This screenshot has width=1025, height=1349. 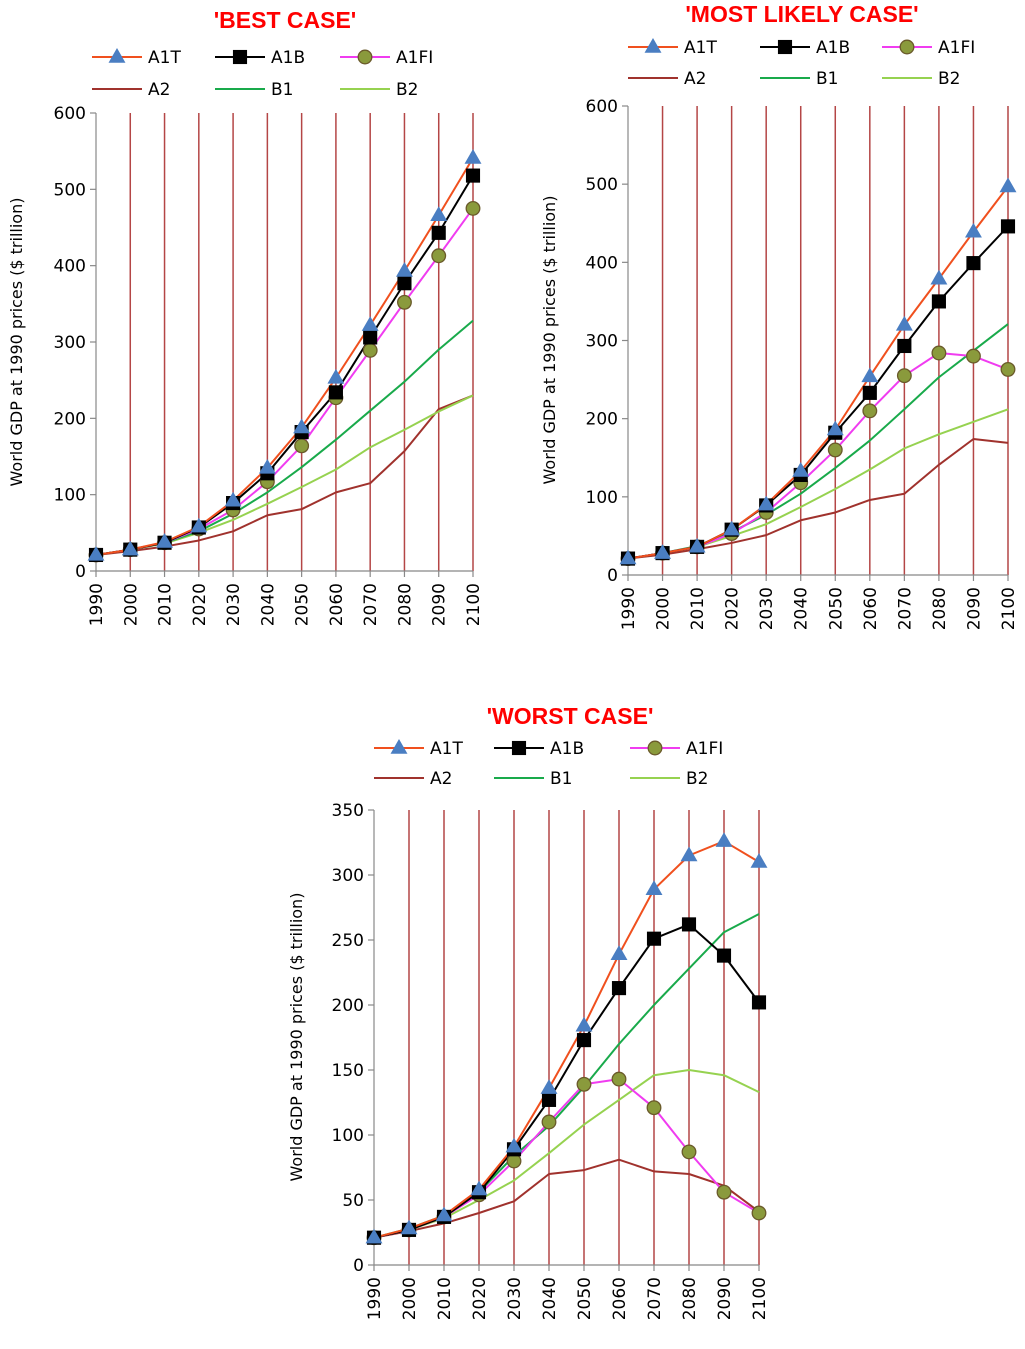 What do you see at coordinates (974, 608) in the screenshot?
I see `x-tick-label: 2090` at bounding box center [974, 608].